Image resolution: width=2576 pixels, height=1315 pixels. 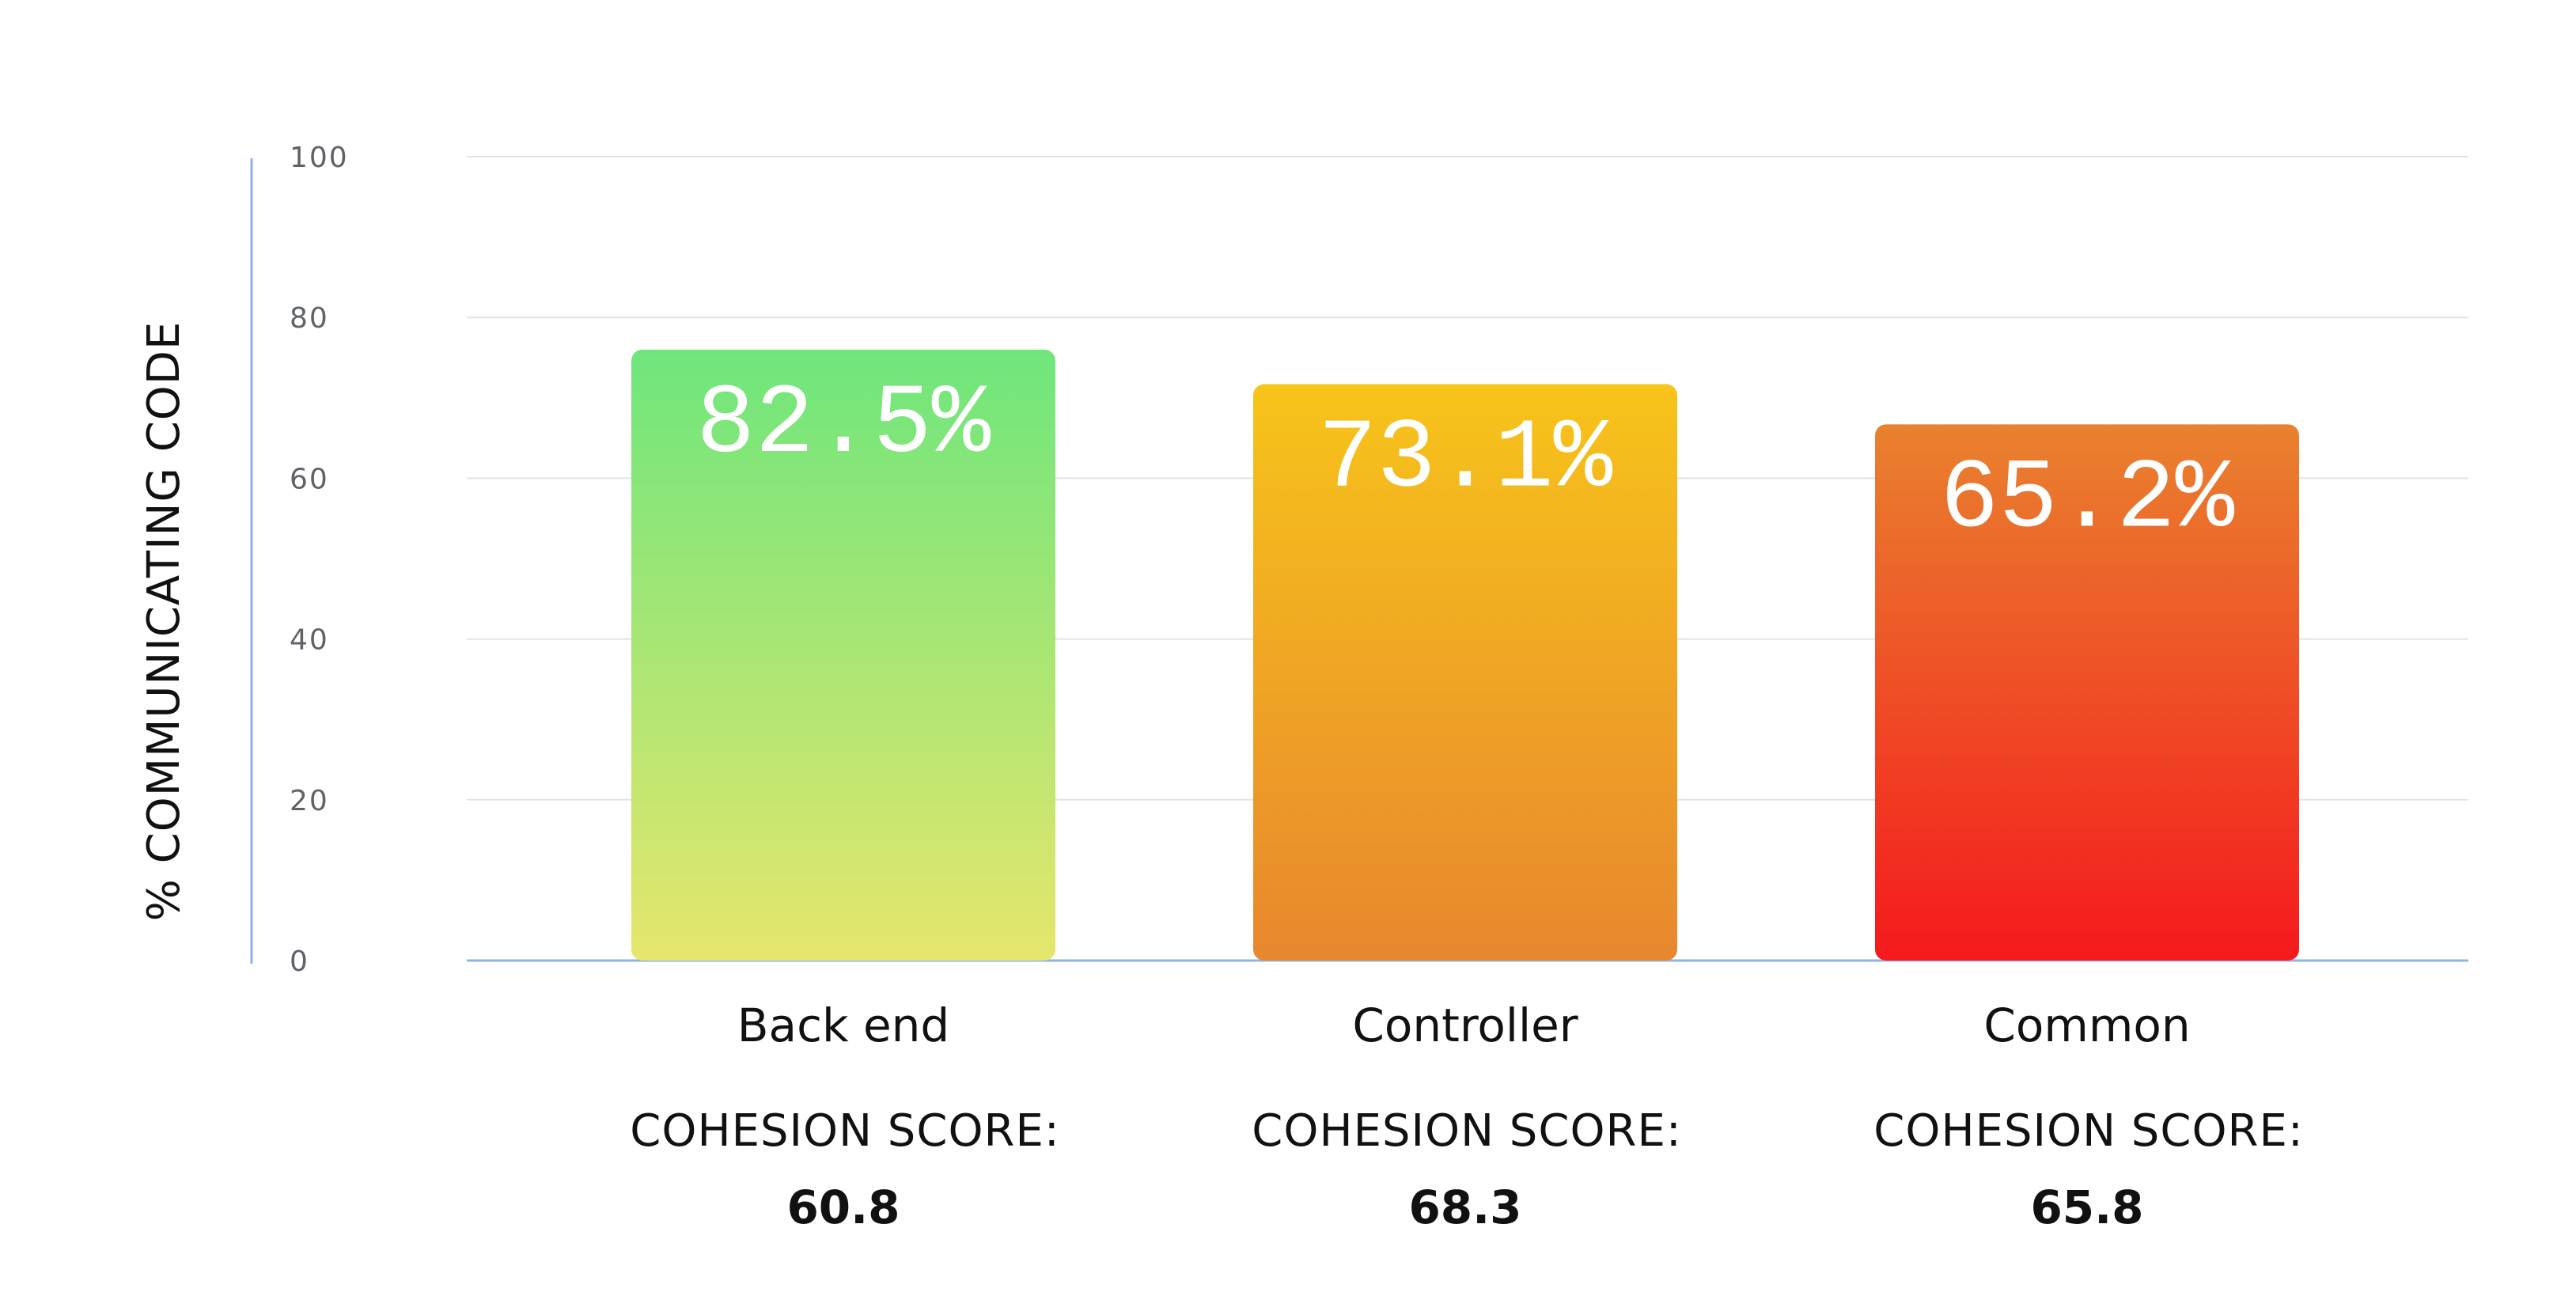 I want to click on category-label: Common, so click(x=2086, y=1025).